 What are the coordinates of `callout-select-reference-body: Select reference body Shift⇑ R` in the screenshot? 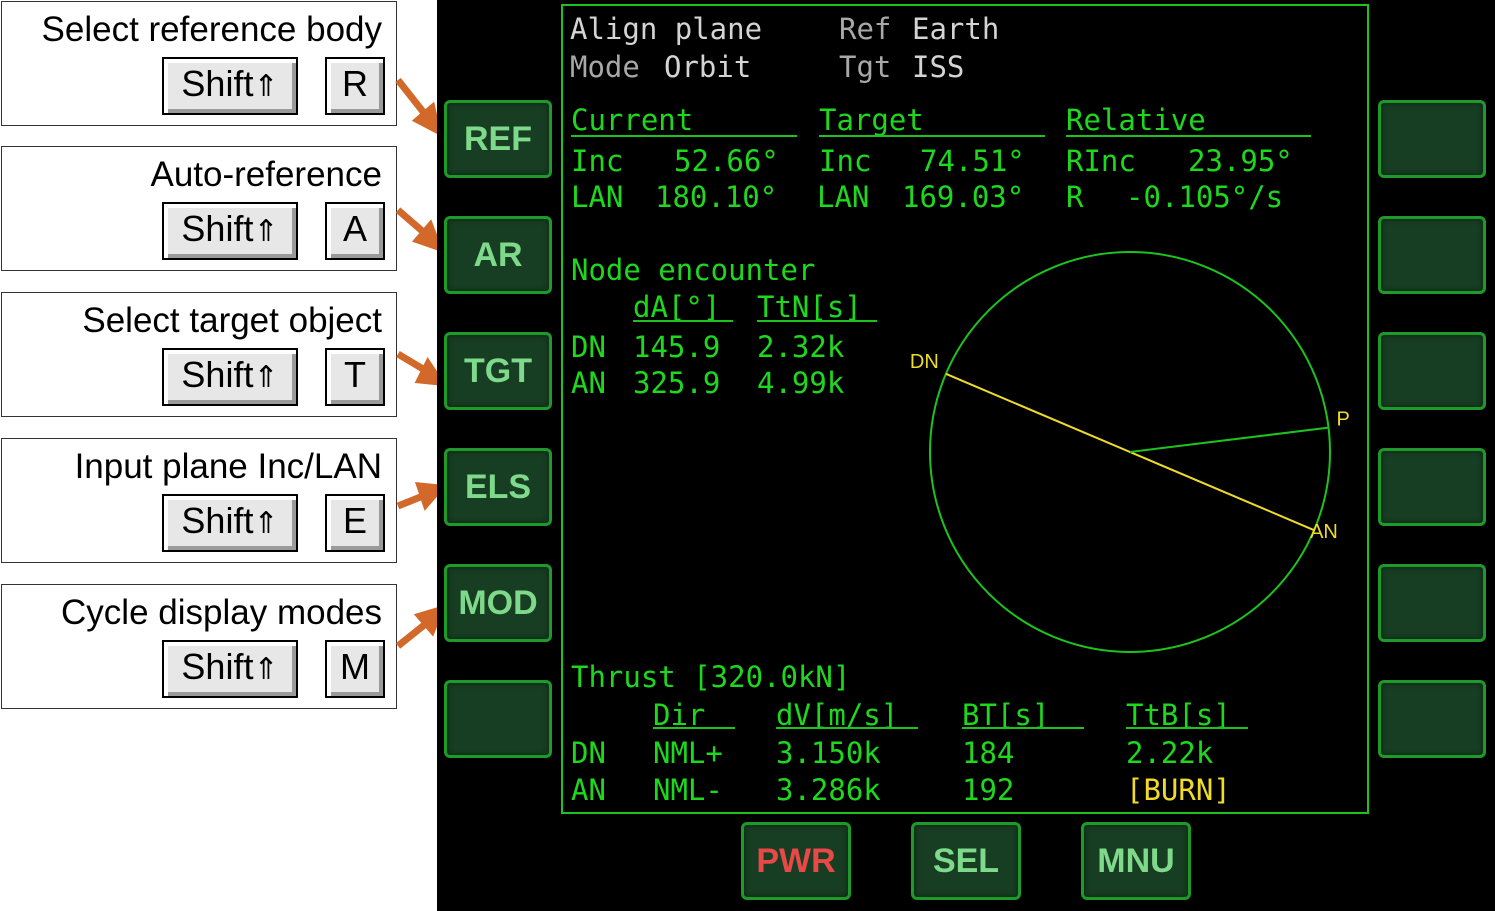 It's located at (199, 63).